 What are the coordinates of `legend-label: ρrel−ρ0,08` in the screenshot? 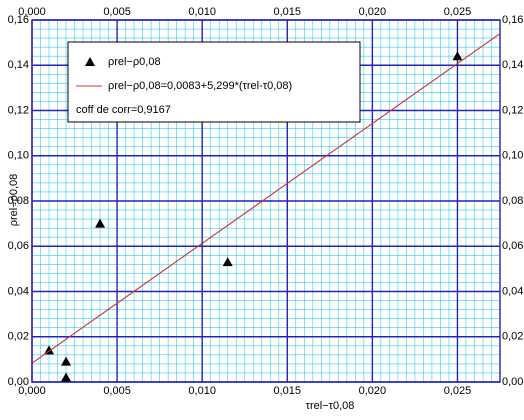 It's located at (134, 62).